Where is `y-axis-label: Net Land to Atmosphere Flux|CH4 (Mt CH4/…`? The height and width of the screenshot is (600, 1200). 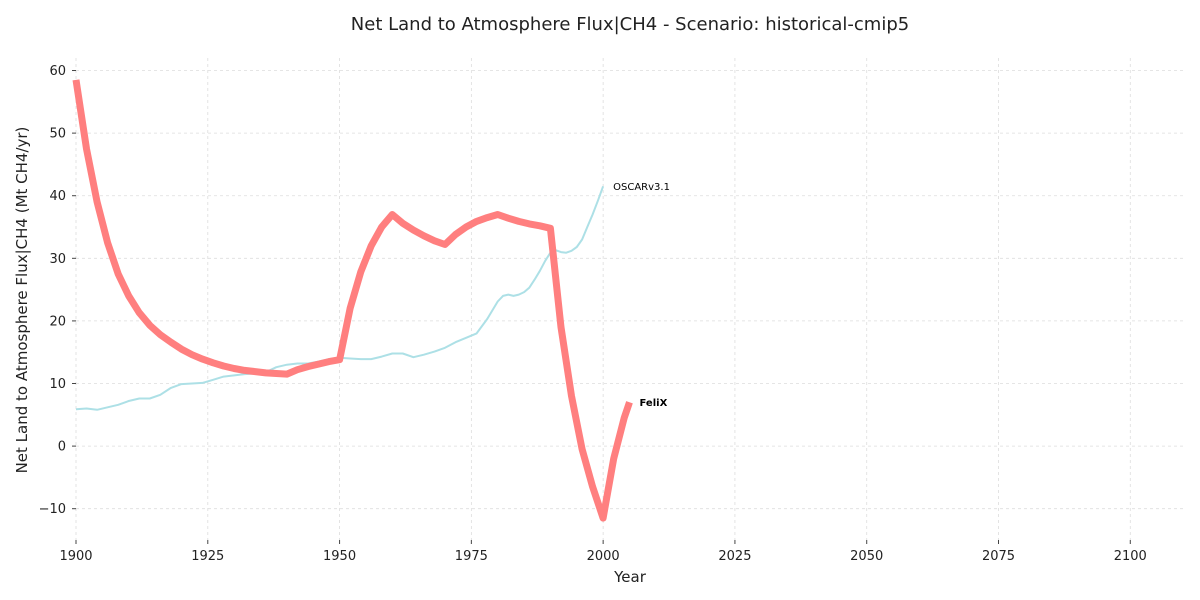
y-axis-label: Net Land to Atmosphere Flux|CH4 (Mt CH4/… is located at coordinates (22, 300).